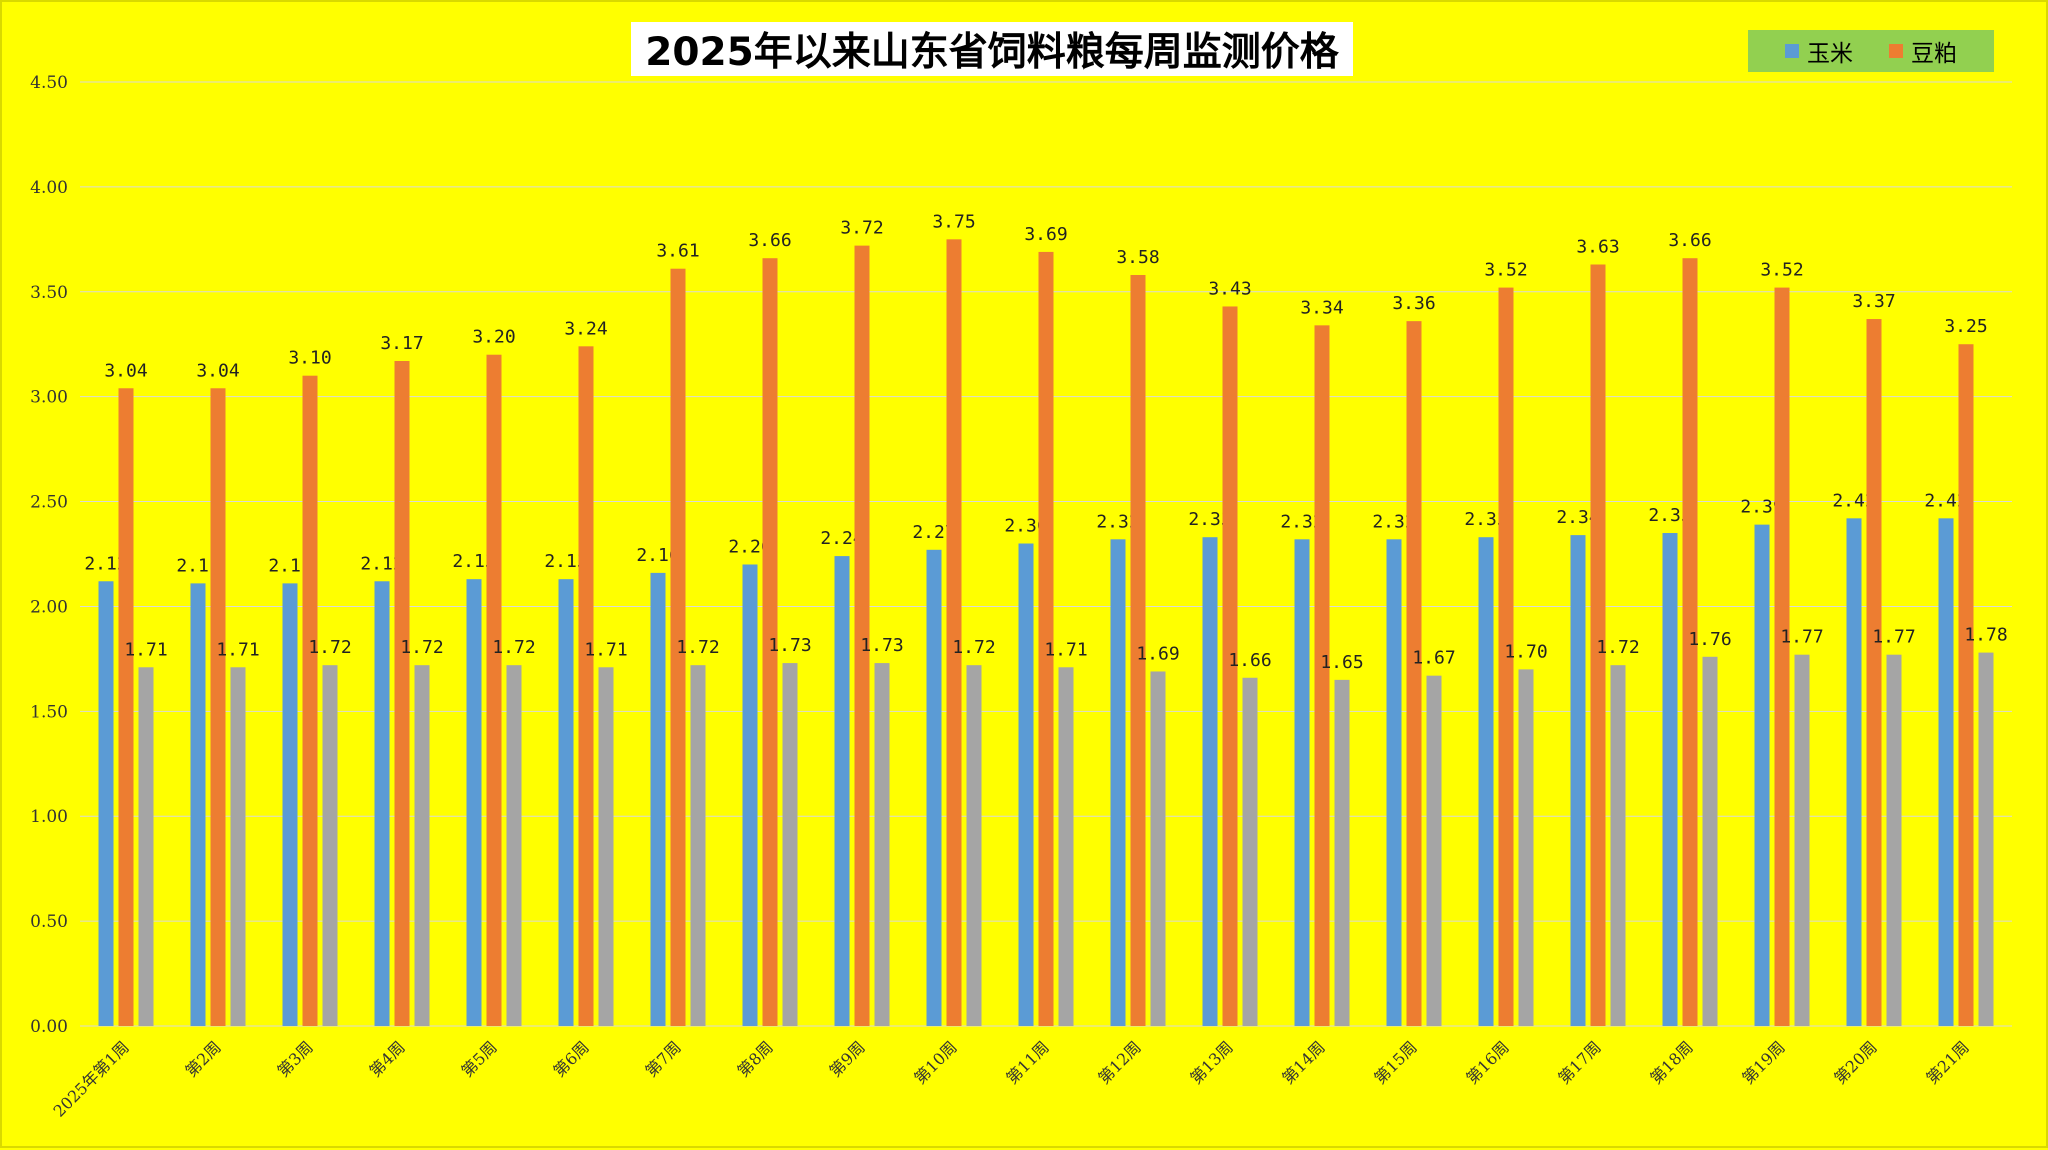 The image size is (2048, 1150). I want to click on y-tick-label: 3.50, so click(49, 293).